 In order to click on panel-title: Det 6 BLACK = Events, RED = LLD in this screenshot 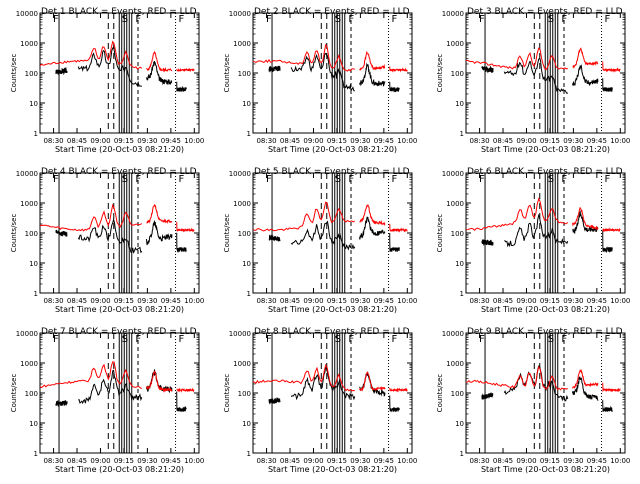, I will do `click(545, 172)`.